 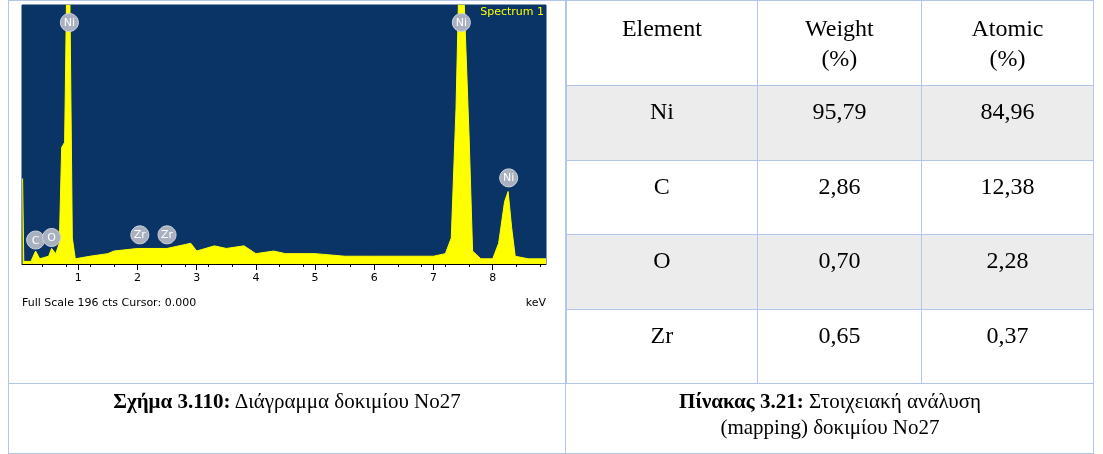 What do you see at coordinates (52, 237) in the screenshot?
I see `annotation: O` at bounding box center [52, 237].